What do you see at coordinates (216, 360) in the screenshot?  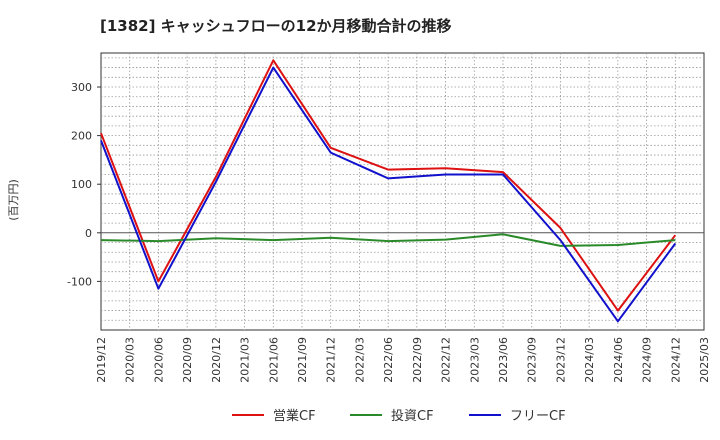 I see `x-tick-label: 2020/12` at bounding box center [216, 360].